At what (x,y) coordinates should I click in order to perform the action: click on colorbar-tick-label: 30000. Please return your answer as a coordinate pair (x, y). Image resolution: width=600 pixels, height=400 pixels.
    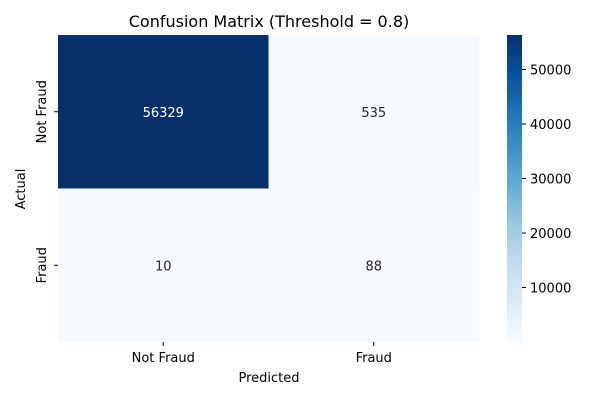
    Looking at the image, I should click on (550, 180).